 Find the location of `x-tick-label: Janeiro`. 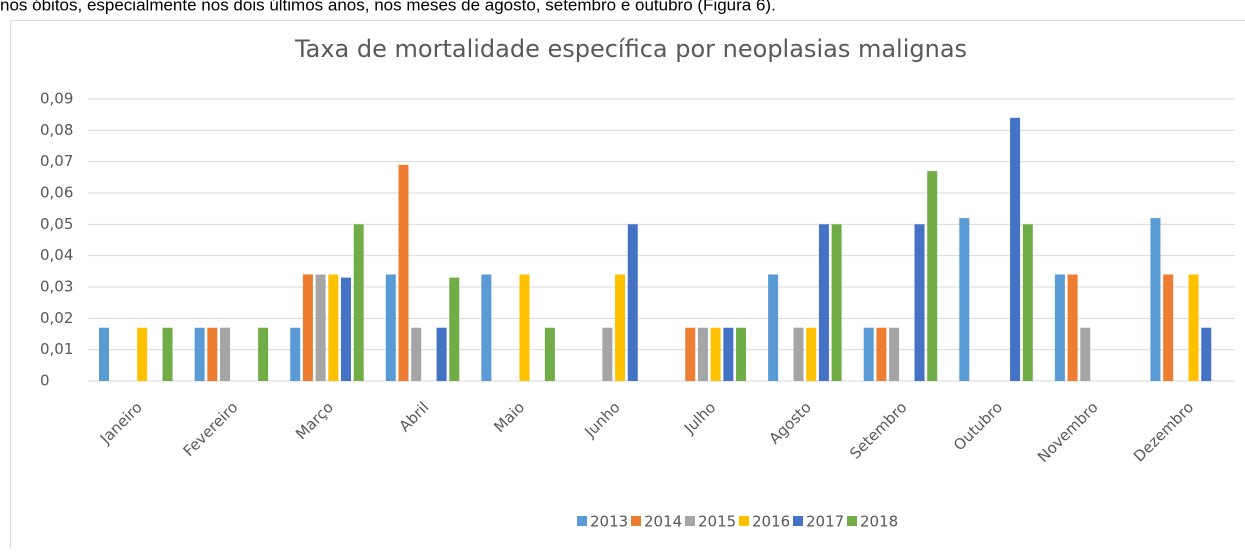

x-tick-label: Janeiro is located at coordinates (121, 423).